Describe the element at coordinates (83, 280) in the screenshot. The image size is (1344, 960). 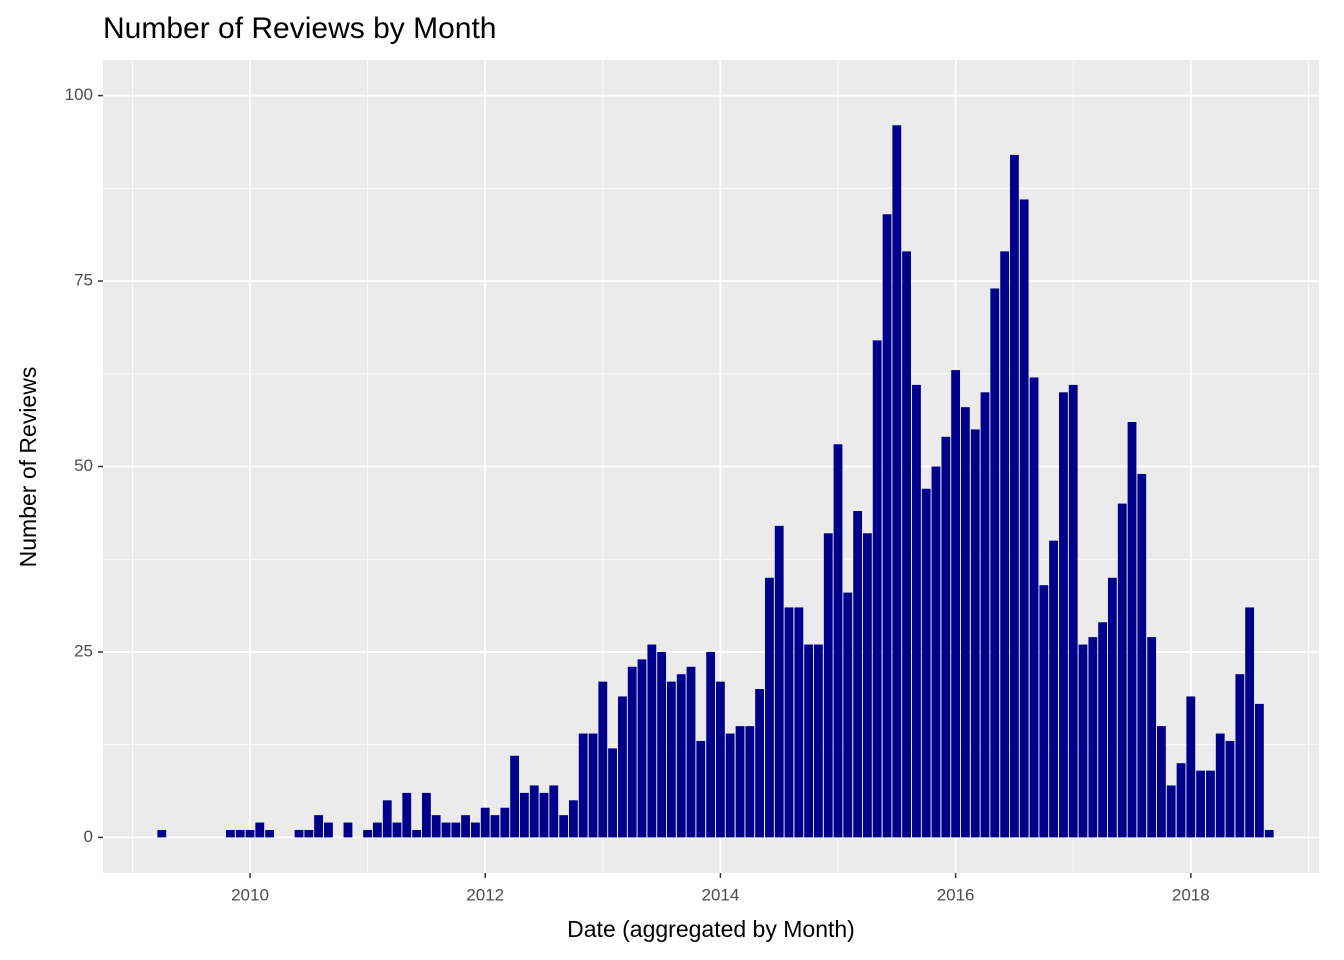
I see `y-tick-label: 75` at that location.